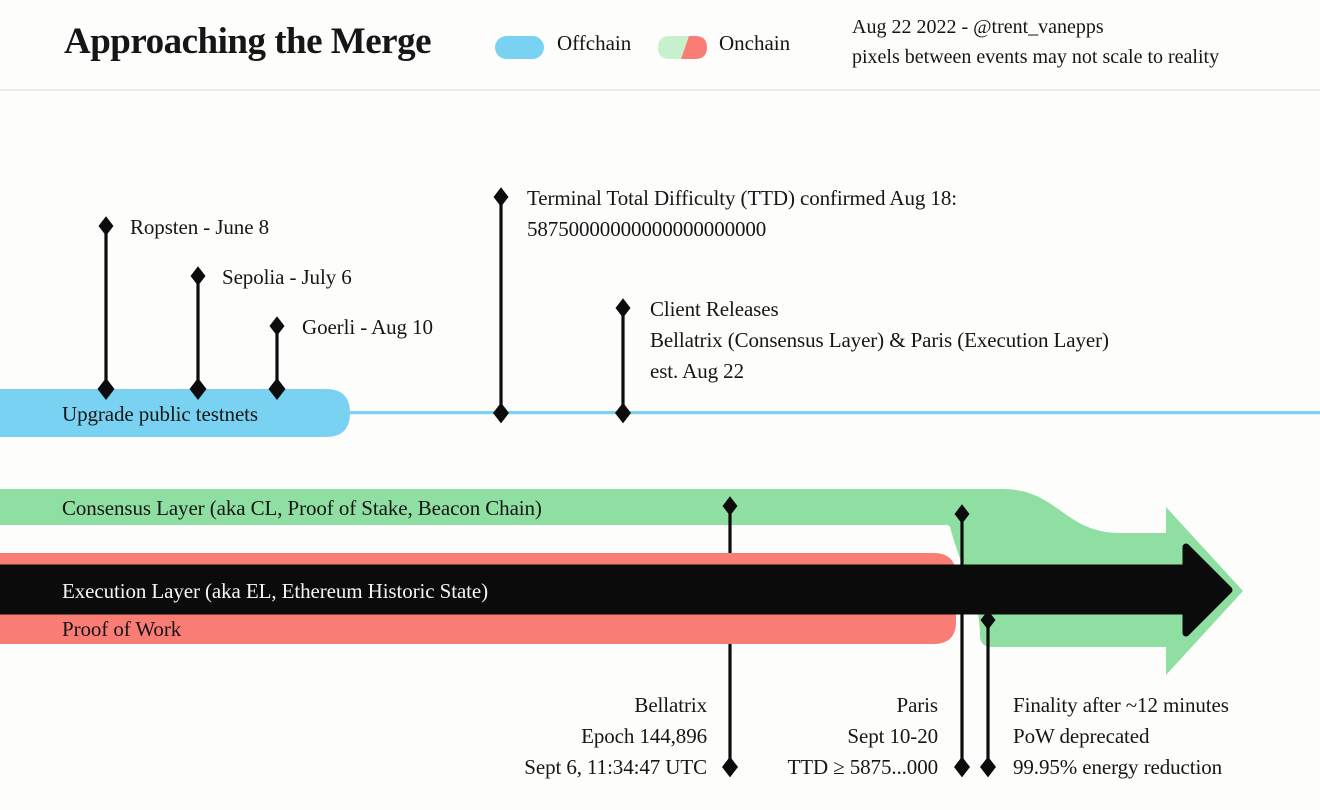 This screenshot has width=1320, height=810. Describe the element at coordinates (594, 43) in the screenshot. I see `offchain-legend-label: Offchain` at that location.